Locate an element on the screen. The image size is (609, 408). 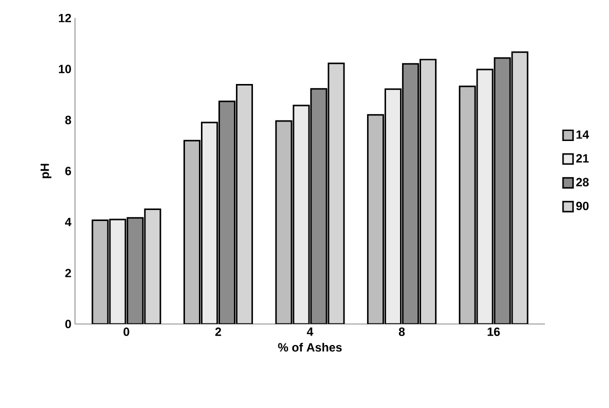
legend-label: 14 is located at coordinates (583, 134).